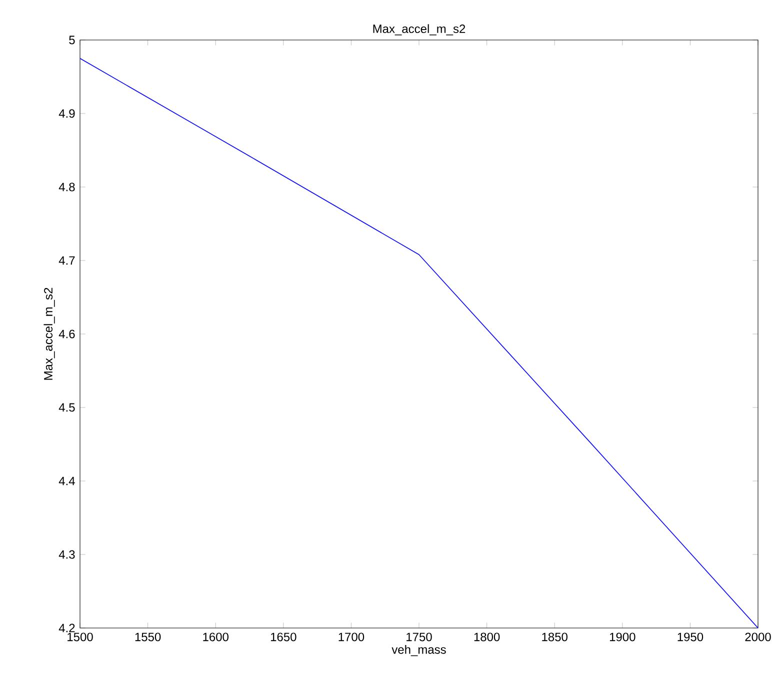 This screenshot has width=776, height=677. Describe the element at coordinates (66, 187) in the screenshot. I see `y-tick-label: 4.8` at that location.